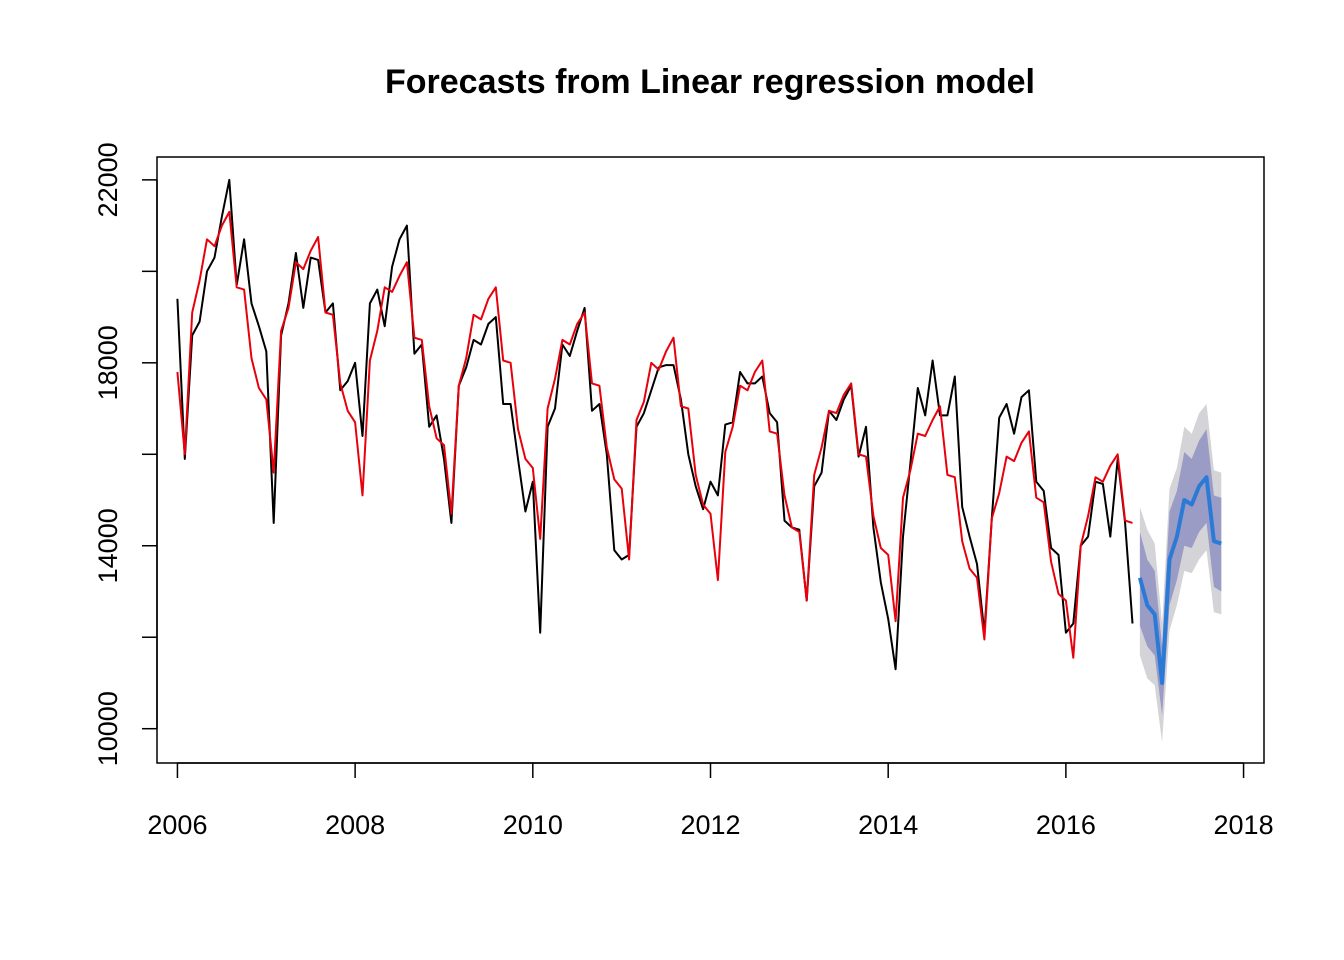 This screenshot has height=960, width=1344. I want to click on forecast-mean-line, so click(1179, 580).